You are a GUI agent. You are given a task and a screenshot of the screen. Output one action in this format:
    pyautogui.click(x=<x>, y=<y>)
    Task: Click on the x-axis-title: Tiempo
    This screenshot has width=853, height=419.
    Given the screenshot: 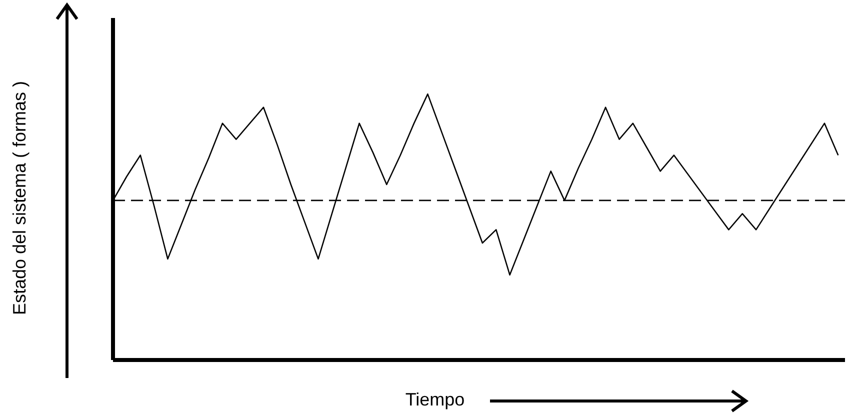 What is the action you would take?
    pyautogui.click(x=435, y=400)
    